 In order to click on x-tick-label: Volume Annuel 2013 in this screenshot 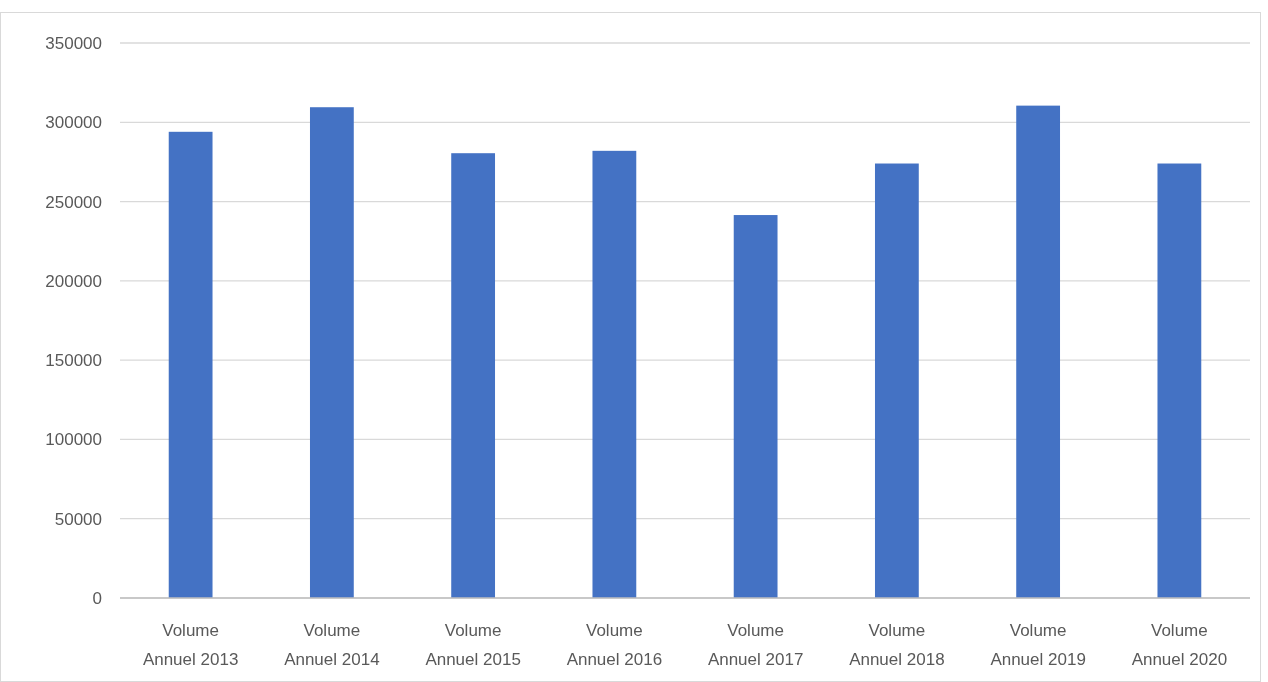, I will do `click(190, 645)`.